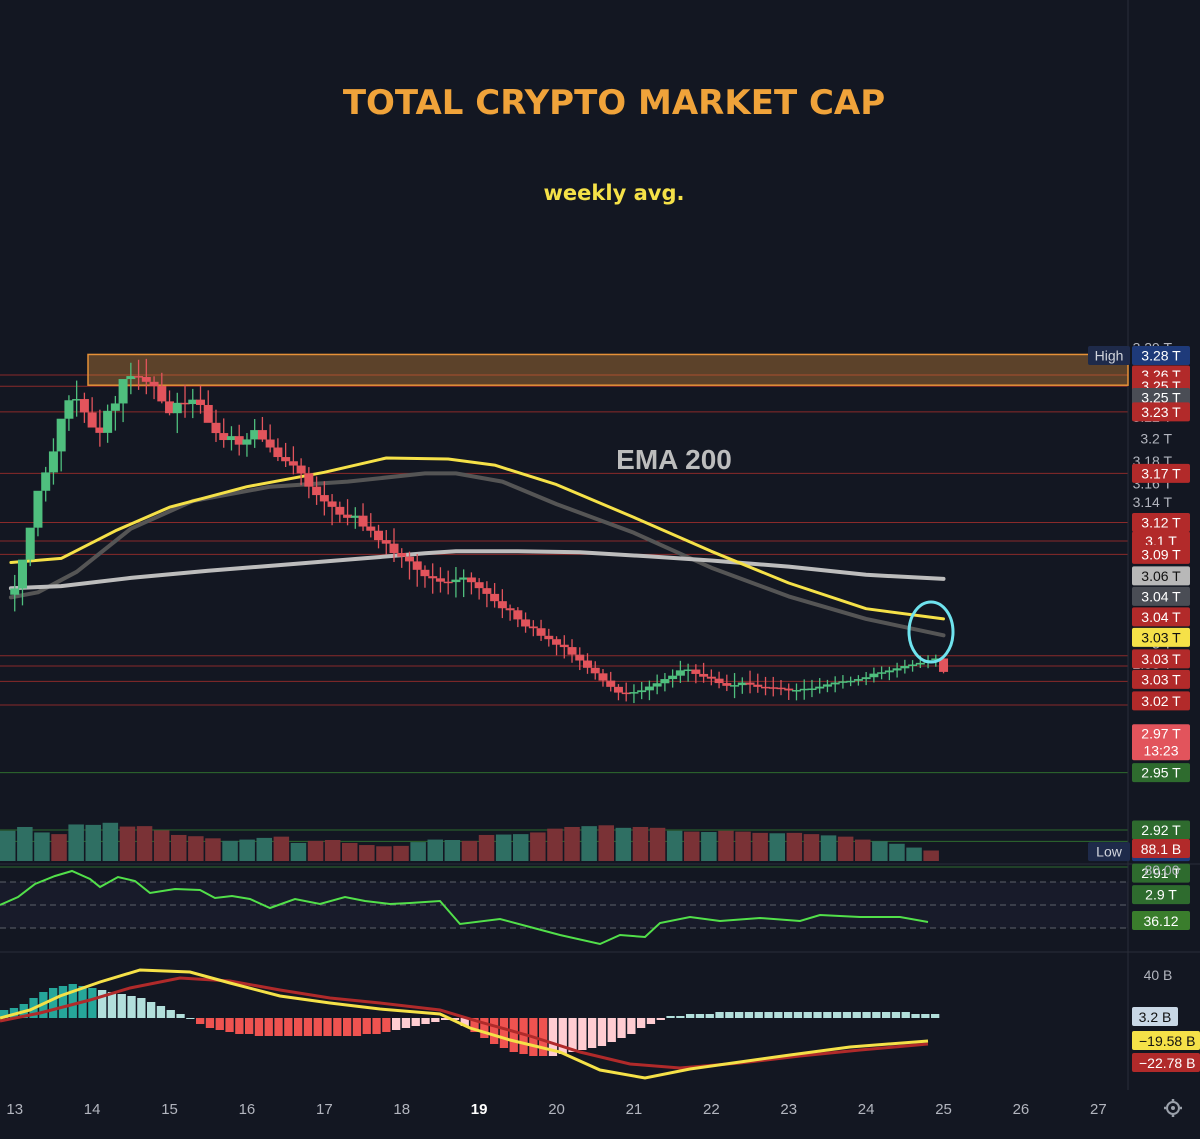  Describe the element at coordinates (1160, 751) in the screenshot. I see `price-badge-countdown: 13:23` at that location.